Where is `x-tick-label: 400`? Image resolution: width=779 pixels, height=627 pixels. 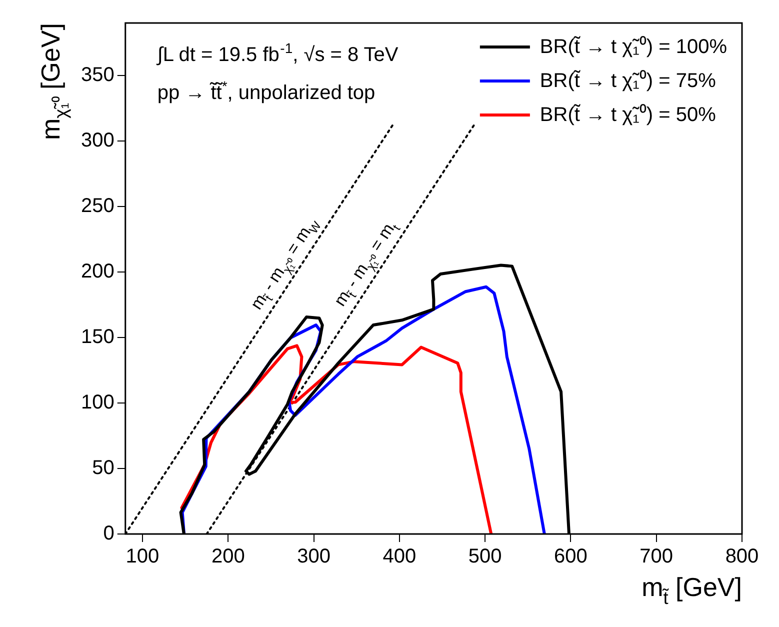 x-tick-label: 400 is located at coordinates (399, 557).